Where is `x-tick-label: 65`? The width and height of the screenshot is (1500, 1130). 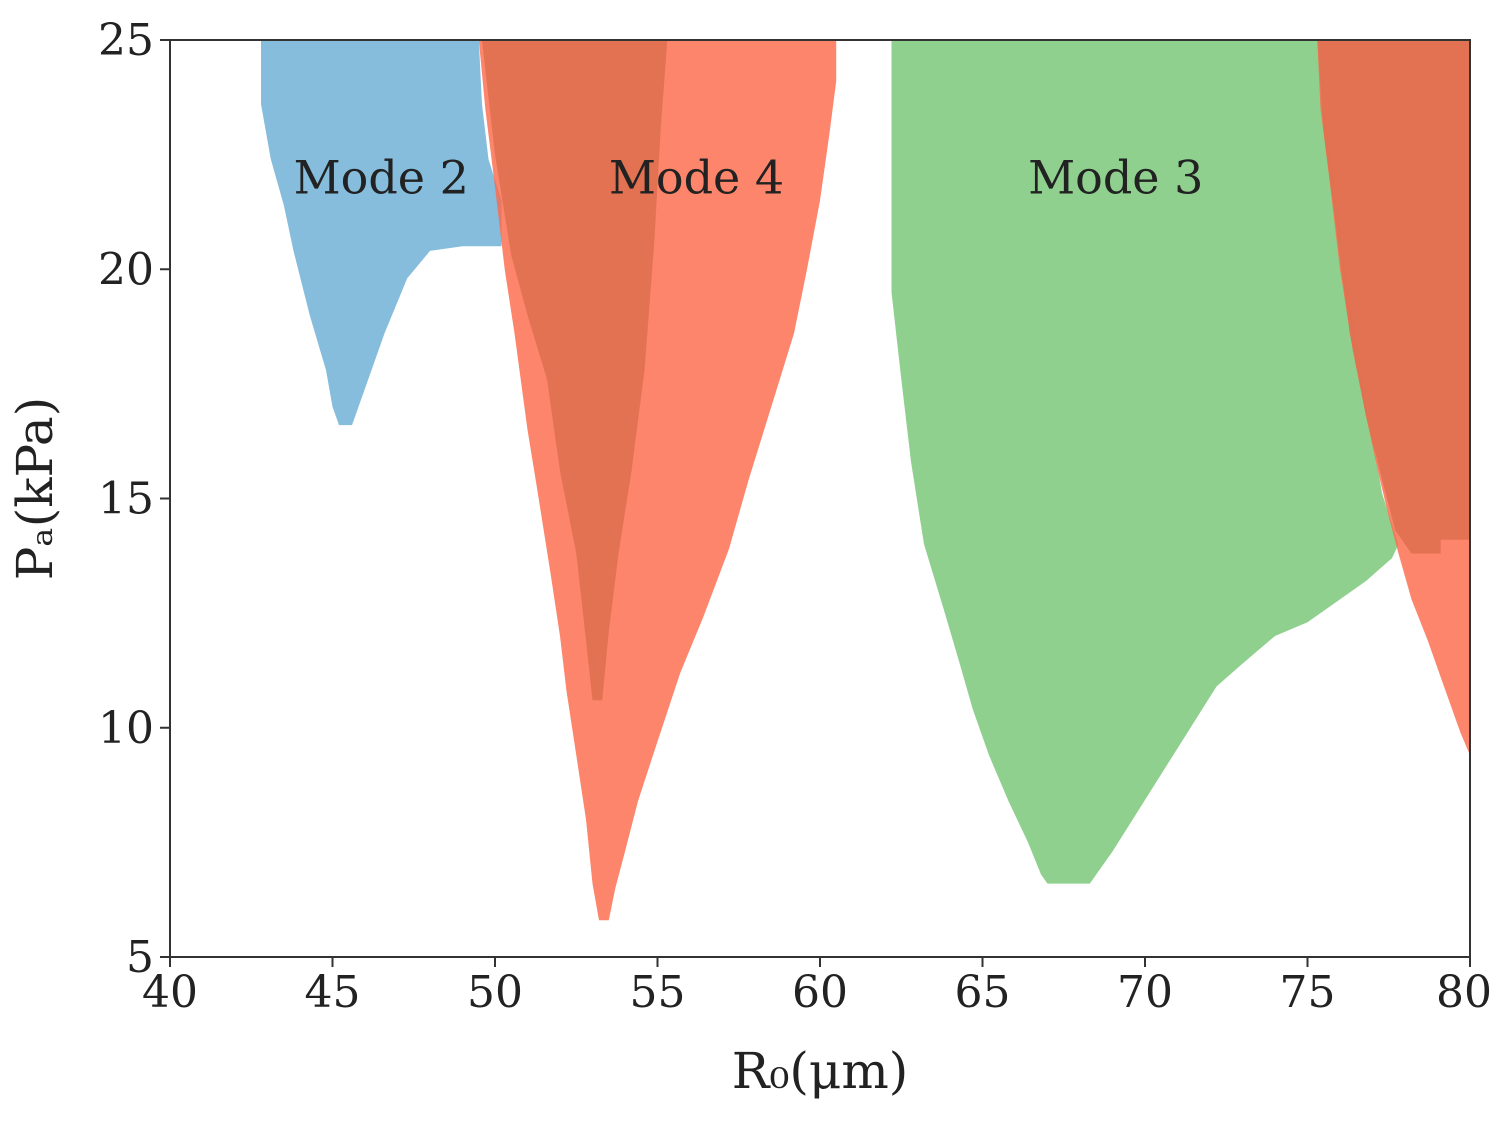
x-tick-label: 65 is located at coordinates (983, 992).